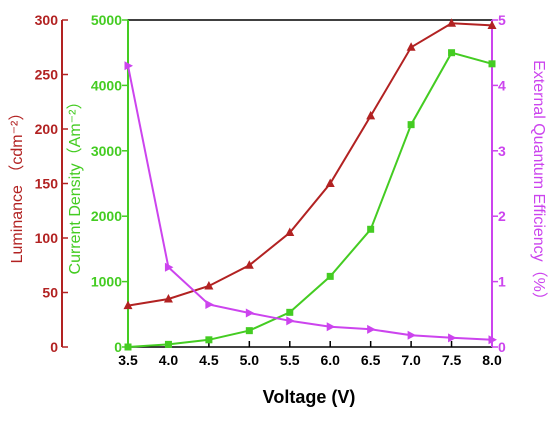 Image resolution: width=550 pixels, height=421 pixels. What do you see at coordinates (47, 184) in the screenshot?
I see `luminance-tick-label: 150` at bounding box center [47, 184].